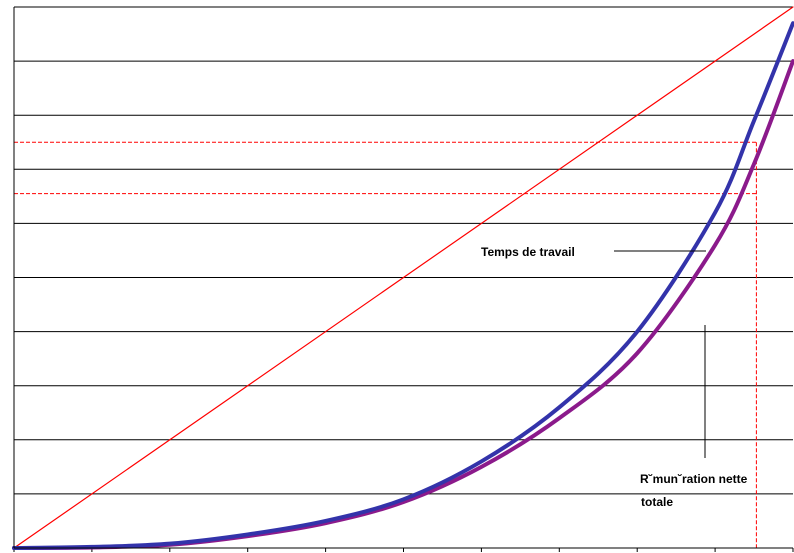  Describe the element at coordinates (528, 252) in the screenshot. I see `annotation-temps-de-travail: Temps de travail` at that location.